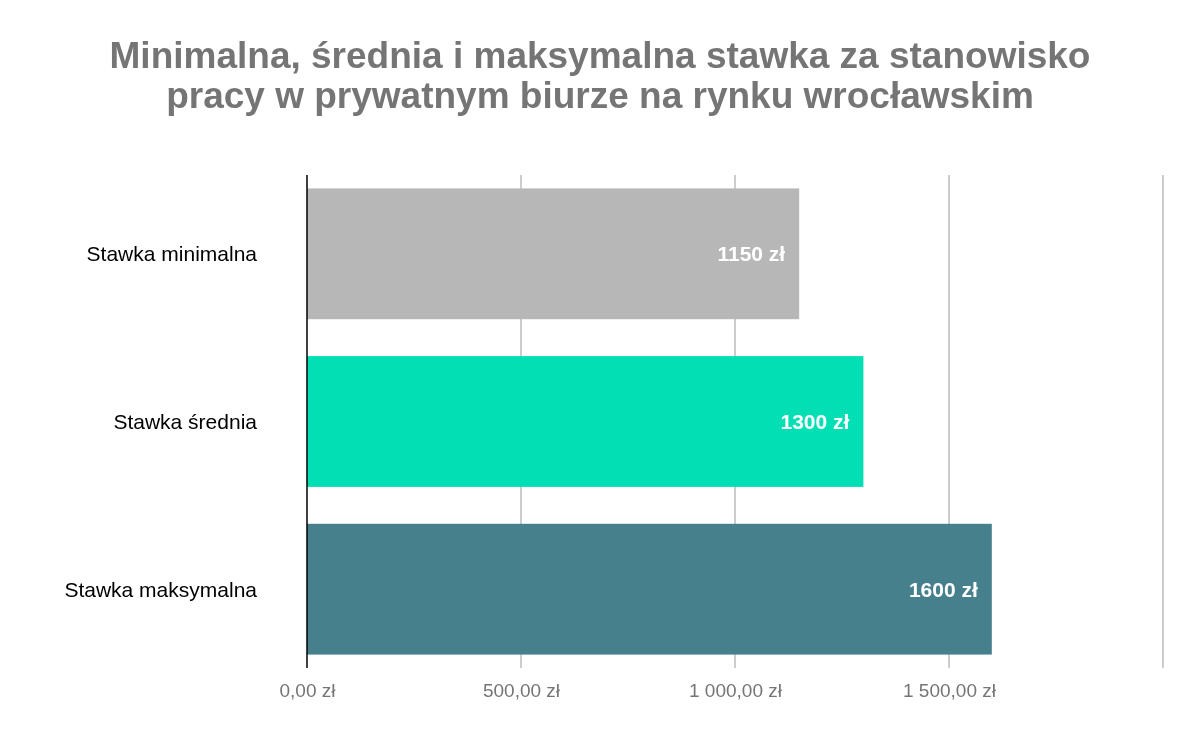 This screenshot has height=742, width=1200. I want to click on chart-title: Minimalna, średnia i maksymalna stawka za stanowisko pracy w prywatnym biurze na rynku wrocławskim, so click(600, 75).